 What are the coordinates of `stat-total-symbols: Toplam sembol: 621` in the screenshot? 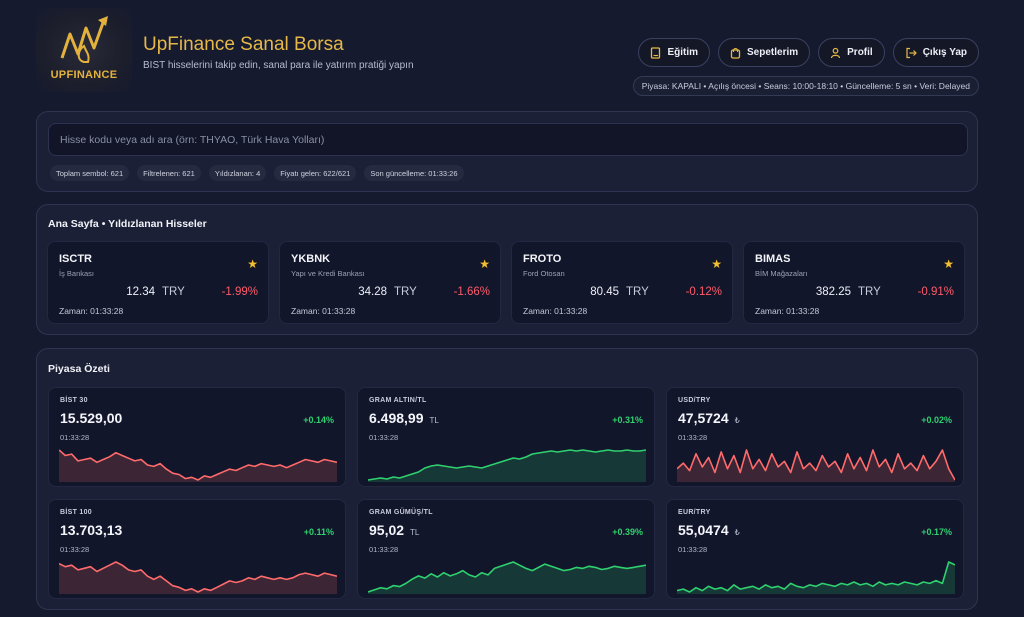 It's located at (90, 173).